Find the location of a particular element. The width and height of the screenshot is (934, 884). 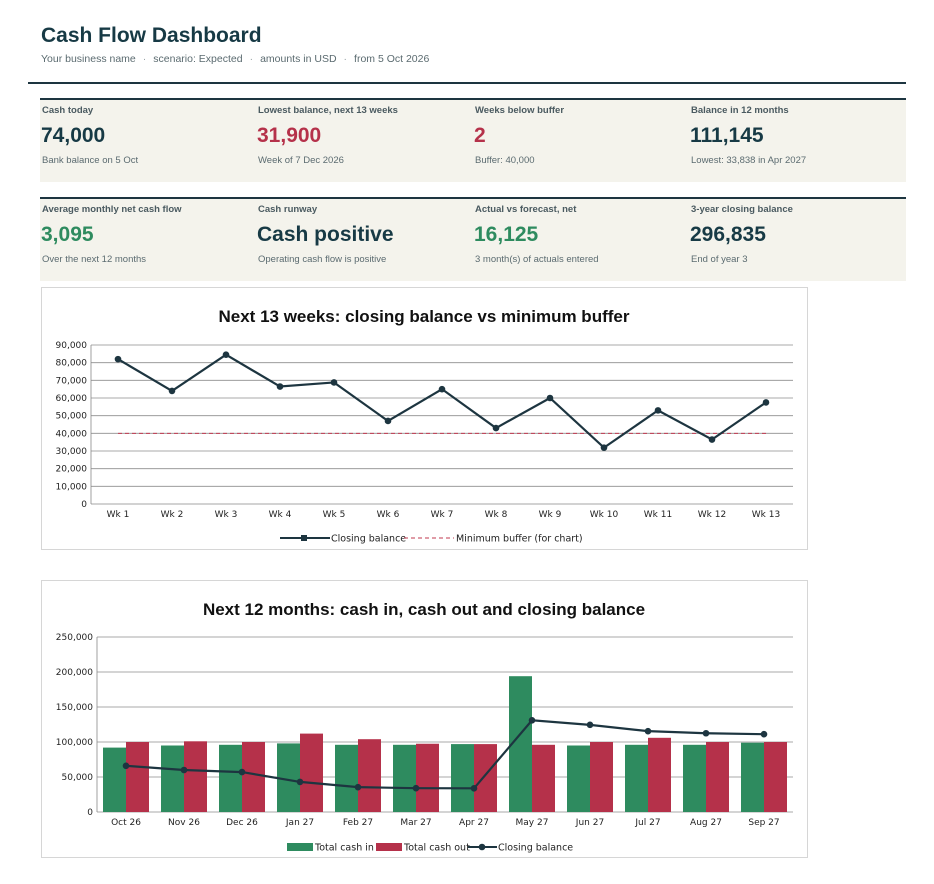

x-tick-label: Feb 27 is located at coordinates (358, 823).